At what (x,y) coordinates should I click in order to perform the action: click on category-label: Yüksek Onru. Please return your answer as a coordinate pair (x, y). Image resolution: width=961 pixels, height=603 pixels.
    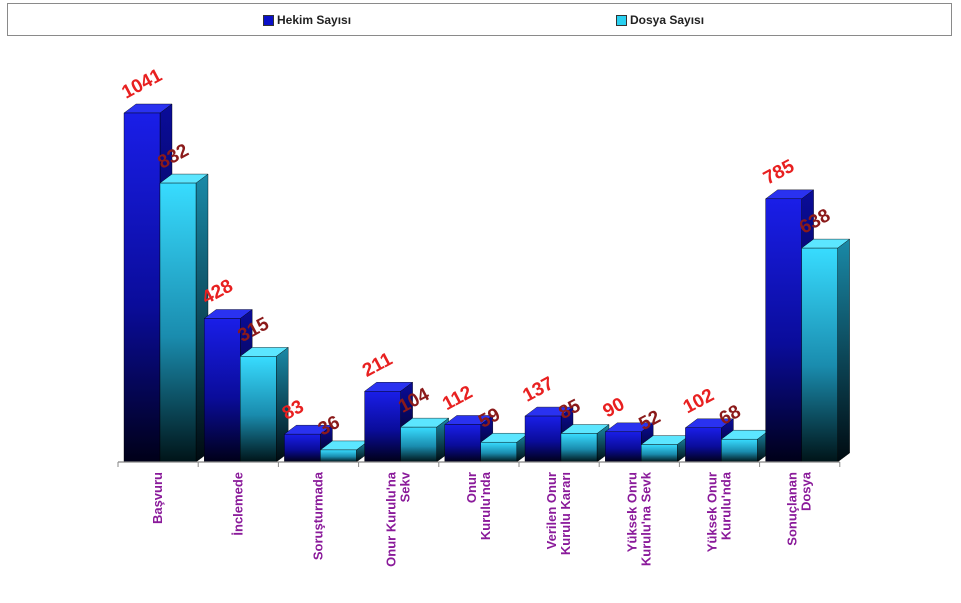
    Looking at the image, I should click on (631, 512).